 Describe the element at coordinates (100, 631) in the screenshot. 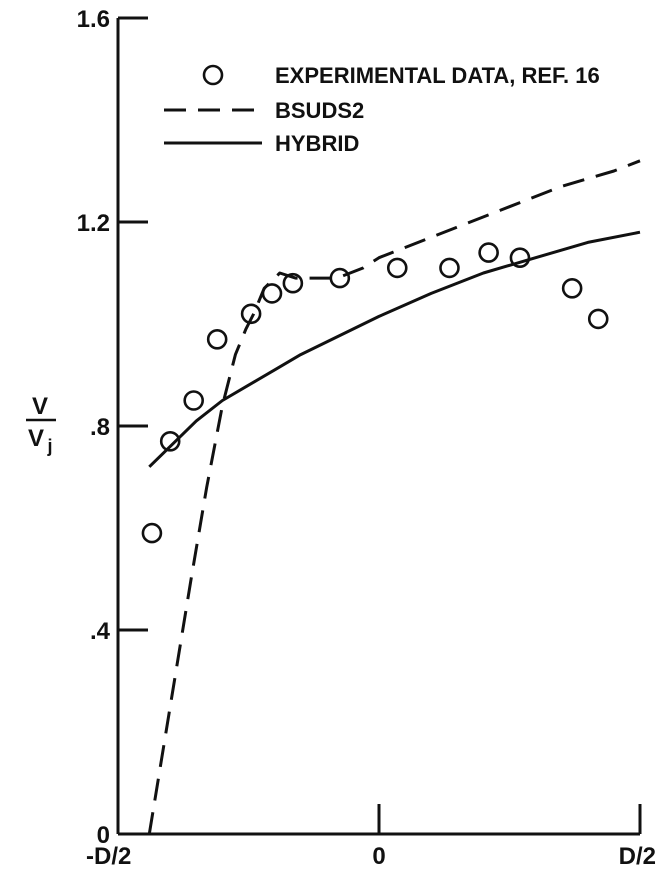

I see `y-tick-label-1: .4` at that location.